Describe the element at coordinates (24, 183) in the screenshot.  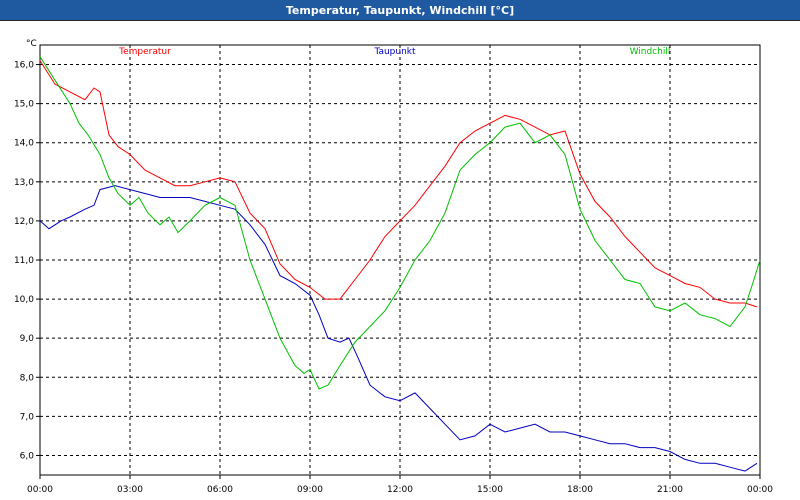
I see `y-tick-label: 13,0` at that location.